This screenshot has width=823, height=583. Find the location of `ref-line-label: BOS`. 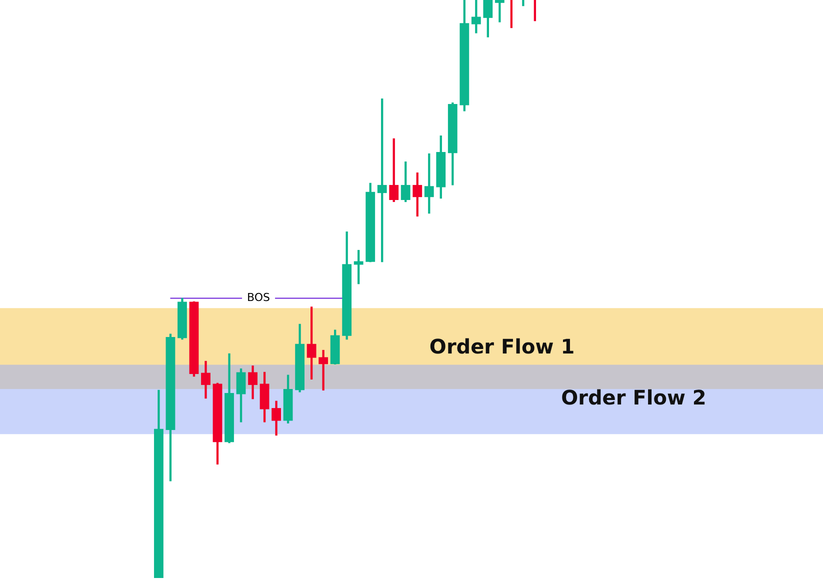

ref-line-label: BOS is located at coordinates (258, 297).